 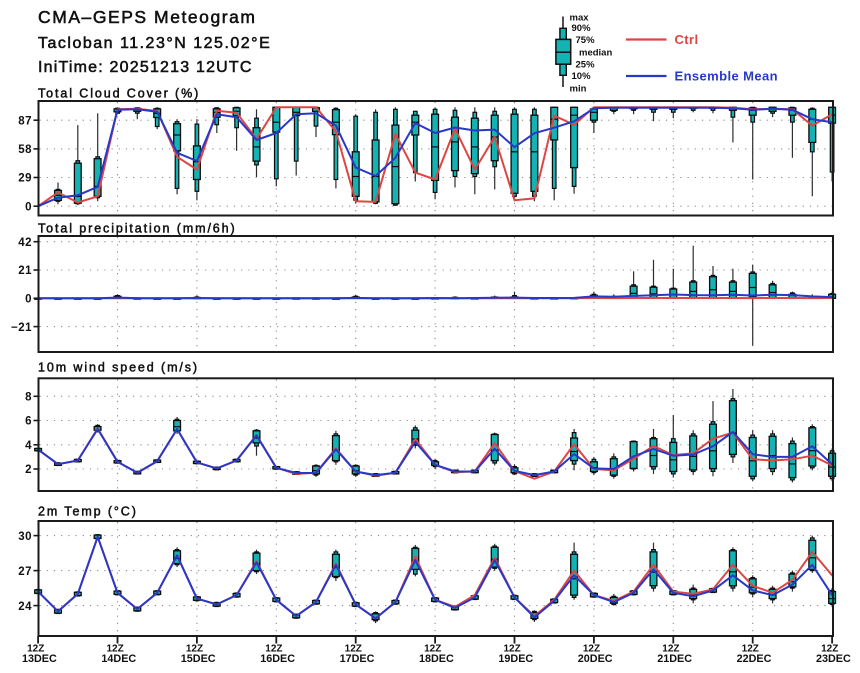 I want to click on svg-text: 2m Temp (°C), so click(x=88, y=512).